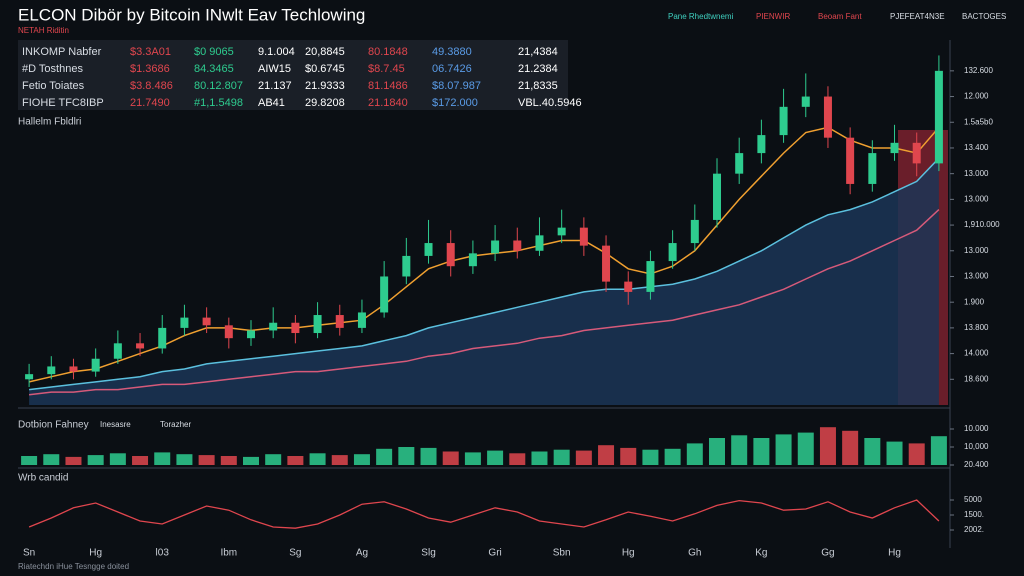  What do you see at coordinates (452, 69) in the screenshot?
I see `table-cell: 06.7426` at bounding box center [452, 69].